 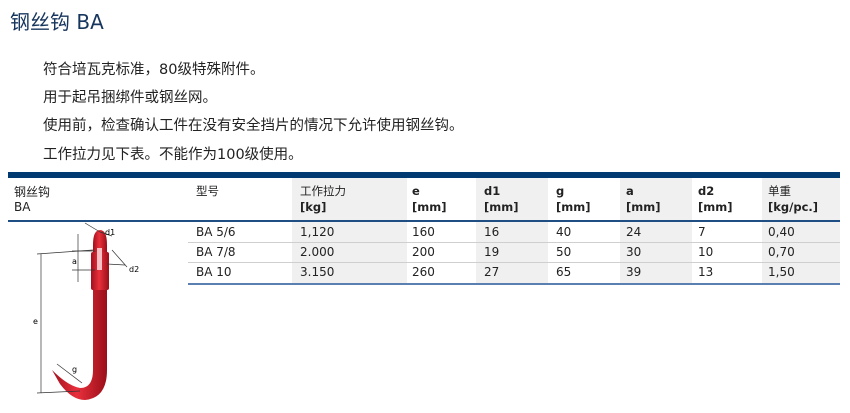 What do you see at coordinates (514, 284) in the screenshot?
I see `table-bottom-border` at bounding box center [514, 284].